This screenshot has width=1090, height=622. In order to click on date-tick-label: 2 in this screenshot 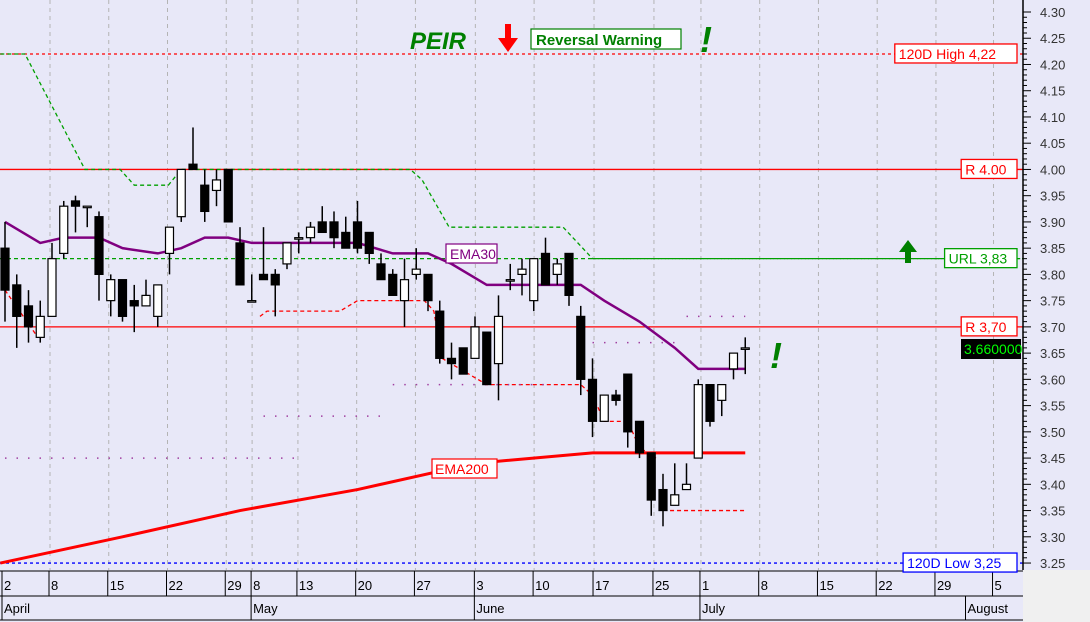, I will do `click(7, 585)`.